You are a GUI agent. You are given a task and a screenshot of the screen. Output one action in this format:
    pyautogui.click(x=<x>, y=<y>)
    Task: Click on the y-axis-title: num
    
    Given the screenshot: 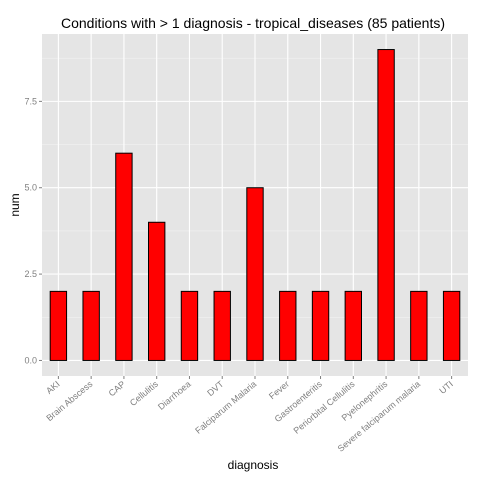 What is the action you would take?
    pyautogui.click(x=15, y=204)
    